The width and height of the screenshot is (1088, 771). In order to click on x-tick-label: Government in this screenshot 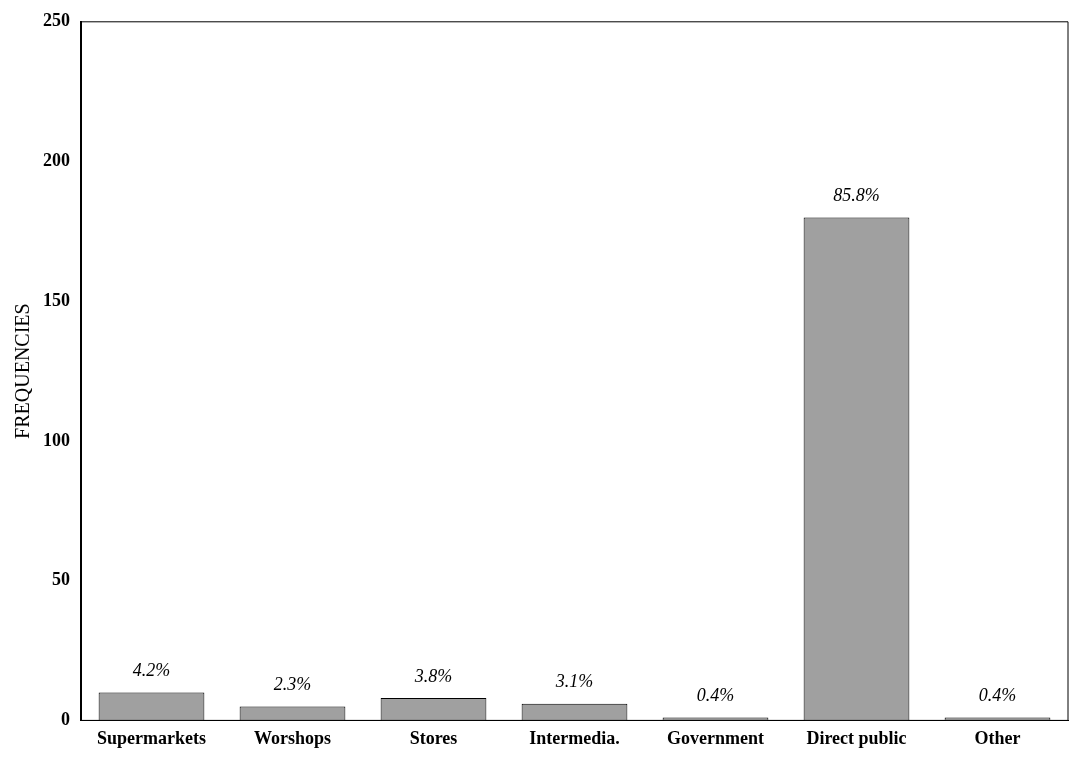, I will do `click(715, 737)`.